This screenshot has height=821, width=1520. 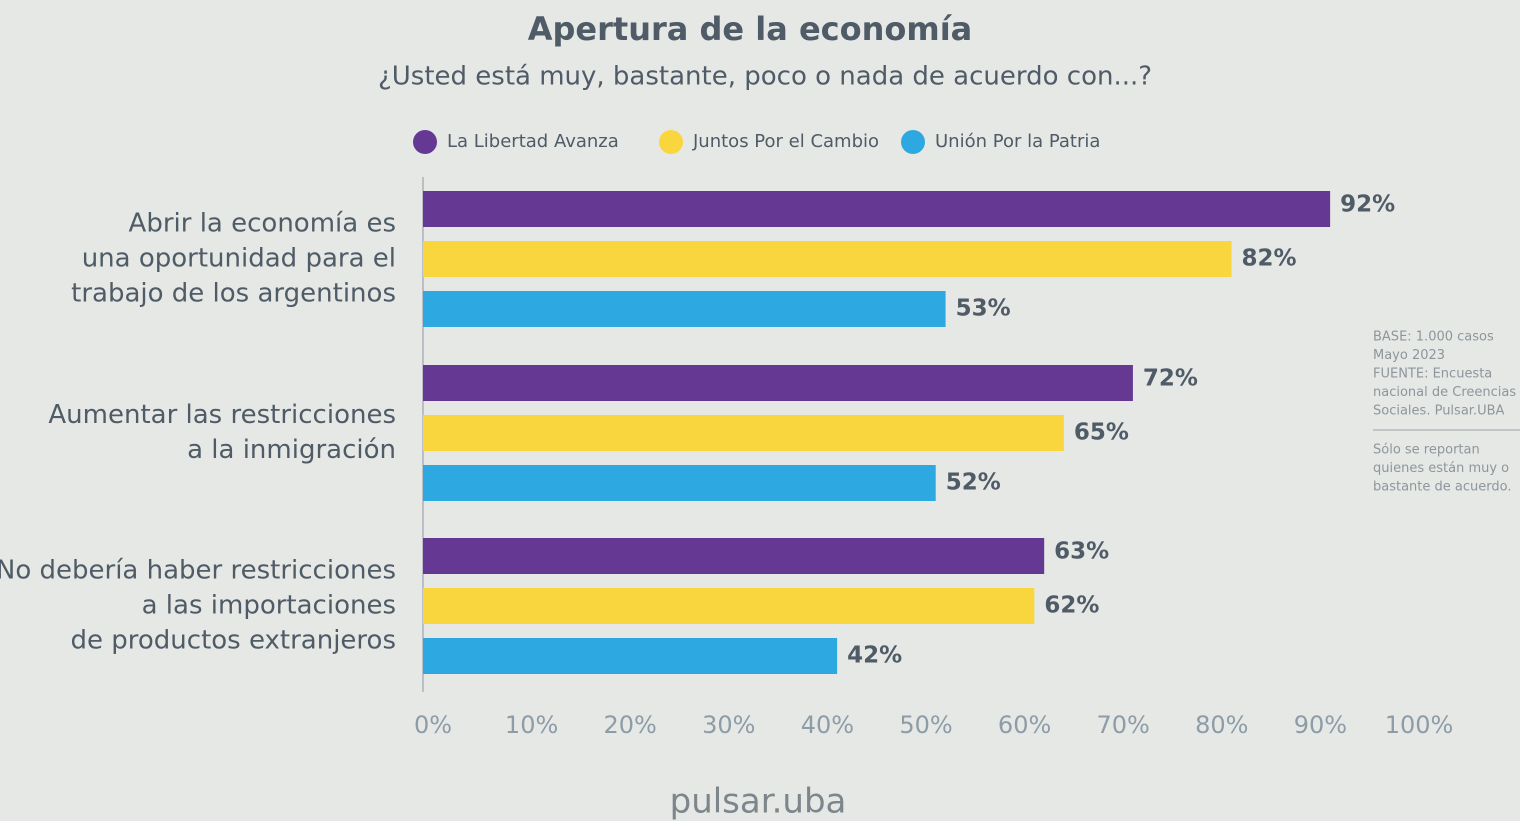 I want to click on note-text: quienes están muy o, so click(x=1441, y=468).